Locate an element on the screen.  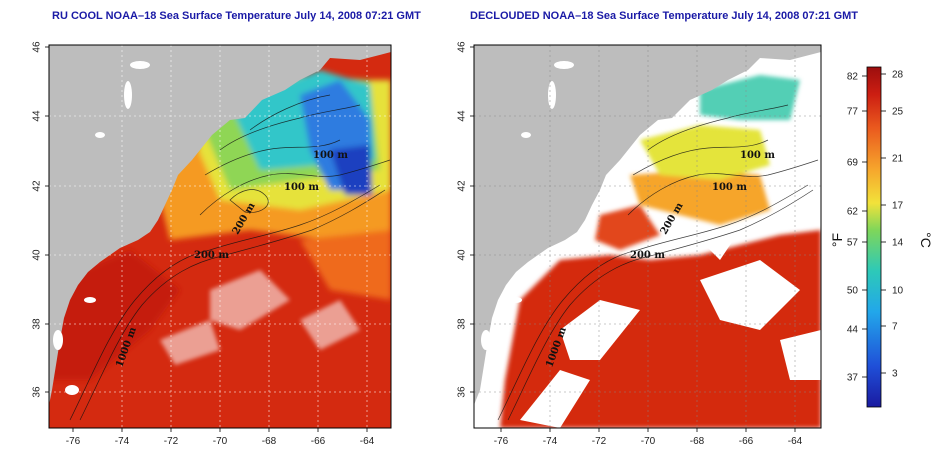
declouded-warm-shelf is located at coordinates (627, 227).